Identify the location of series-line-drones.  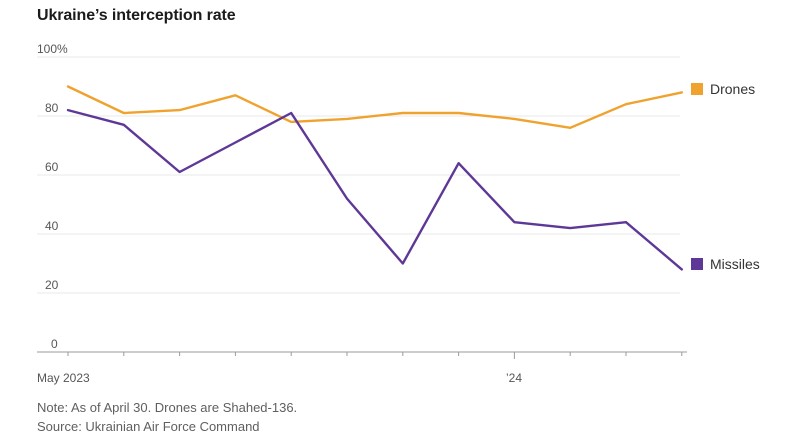
(374, 107).